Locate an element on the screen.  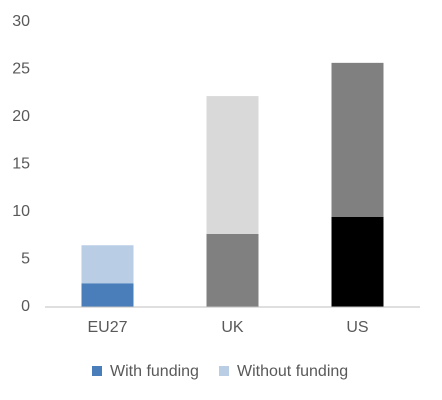
y-tick-label: 30 is located at coordinates (21, 21).